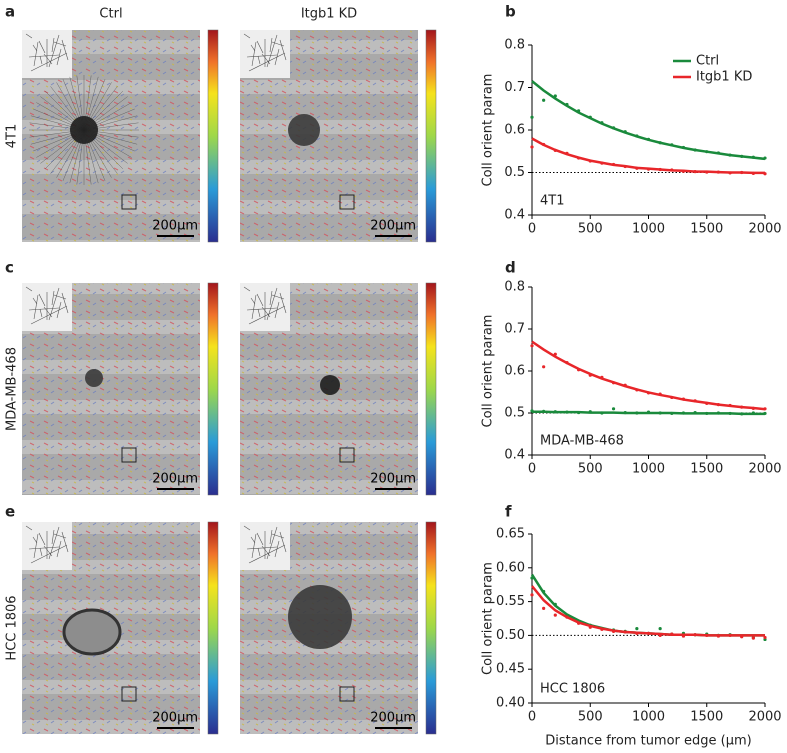 The width and height of the screenshot is (787, 753). What do you see at coordinates (510, 669) in the screenshot?
I see `y-tick-label: 0.45` at bounding box center [510, 669].